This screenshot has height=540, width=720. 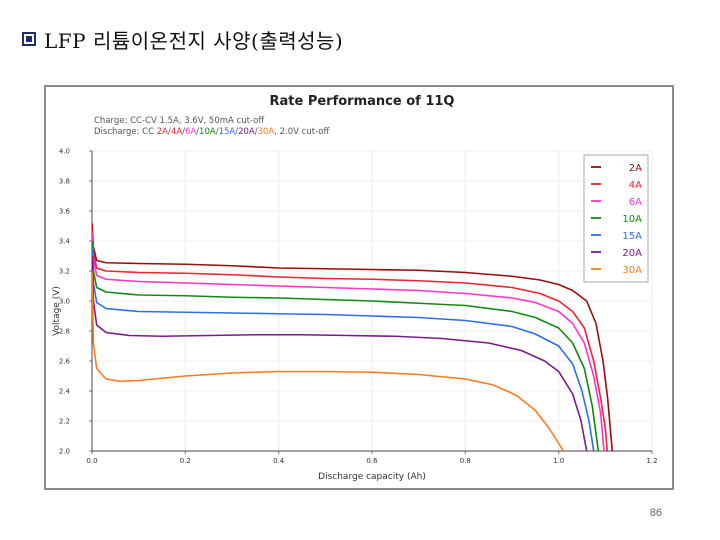 I want to click on legend-label-10A: 10A, so click(x=632, y=219).